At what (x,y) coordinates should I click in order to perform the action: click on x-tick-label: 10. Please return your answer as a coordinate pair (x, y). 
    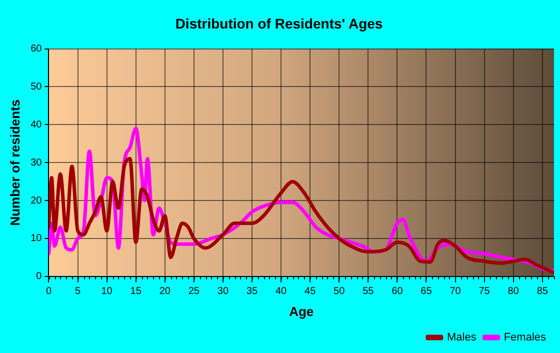
    Looking at the image, I should click on (107, 292).